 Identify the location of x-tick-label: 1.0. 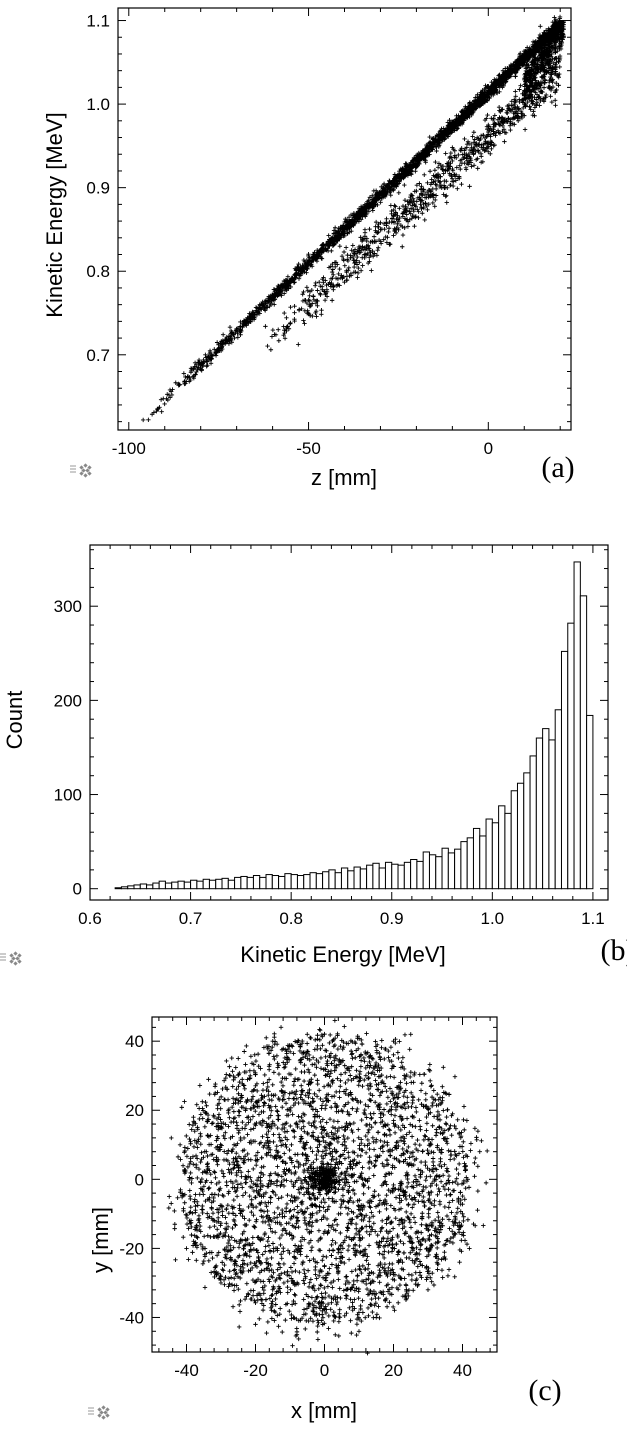
(493, 918).